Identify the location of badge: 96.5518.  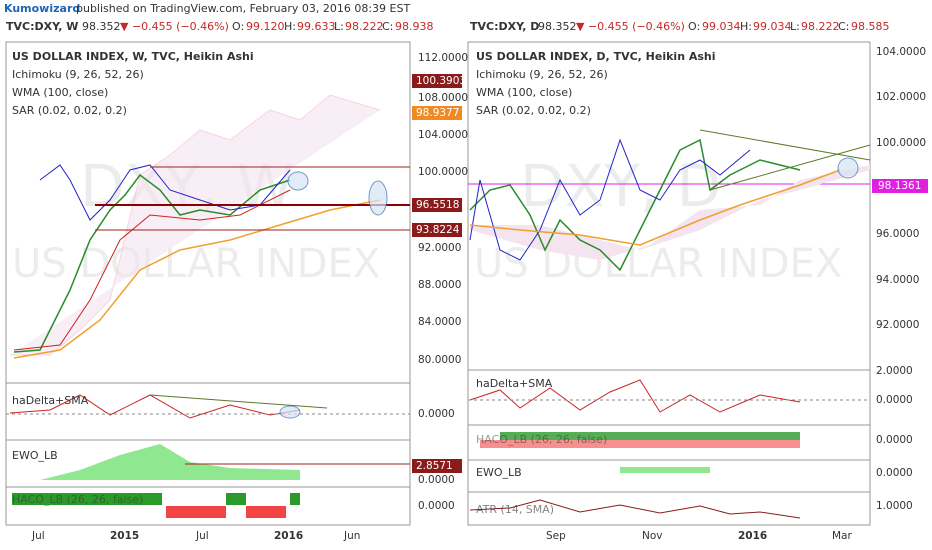
(437, 205).